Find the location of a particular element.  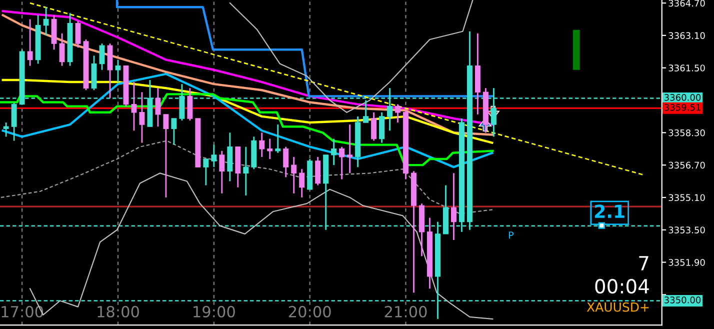

x-tick-label: 18:00 is located at coordinates (118, 312).